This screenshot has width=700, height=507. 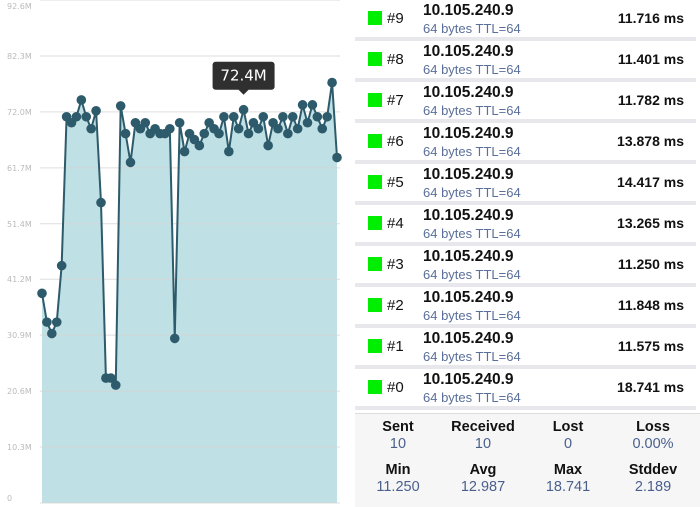 What do you see at coordinates (243, 76) in the screenshot?
I see `tooltip-label: 72.4M` at bounding box center [243, 76].